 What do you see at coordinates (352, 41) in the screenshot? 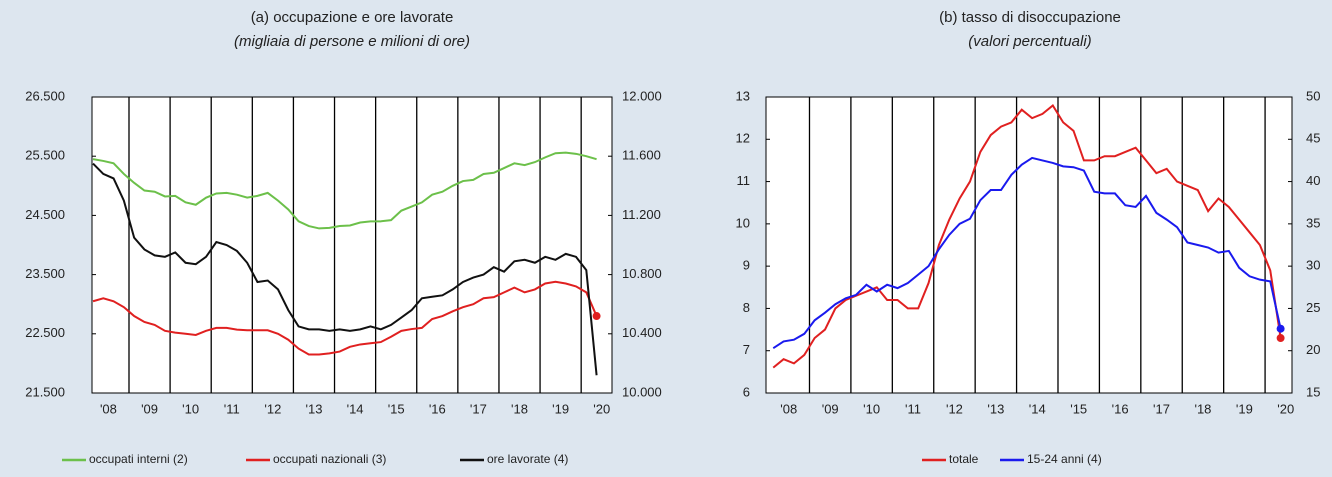
I see `chart-subtitle: (migliaia di persone e milioni di ore)` at bounding box center [352, 41].